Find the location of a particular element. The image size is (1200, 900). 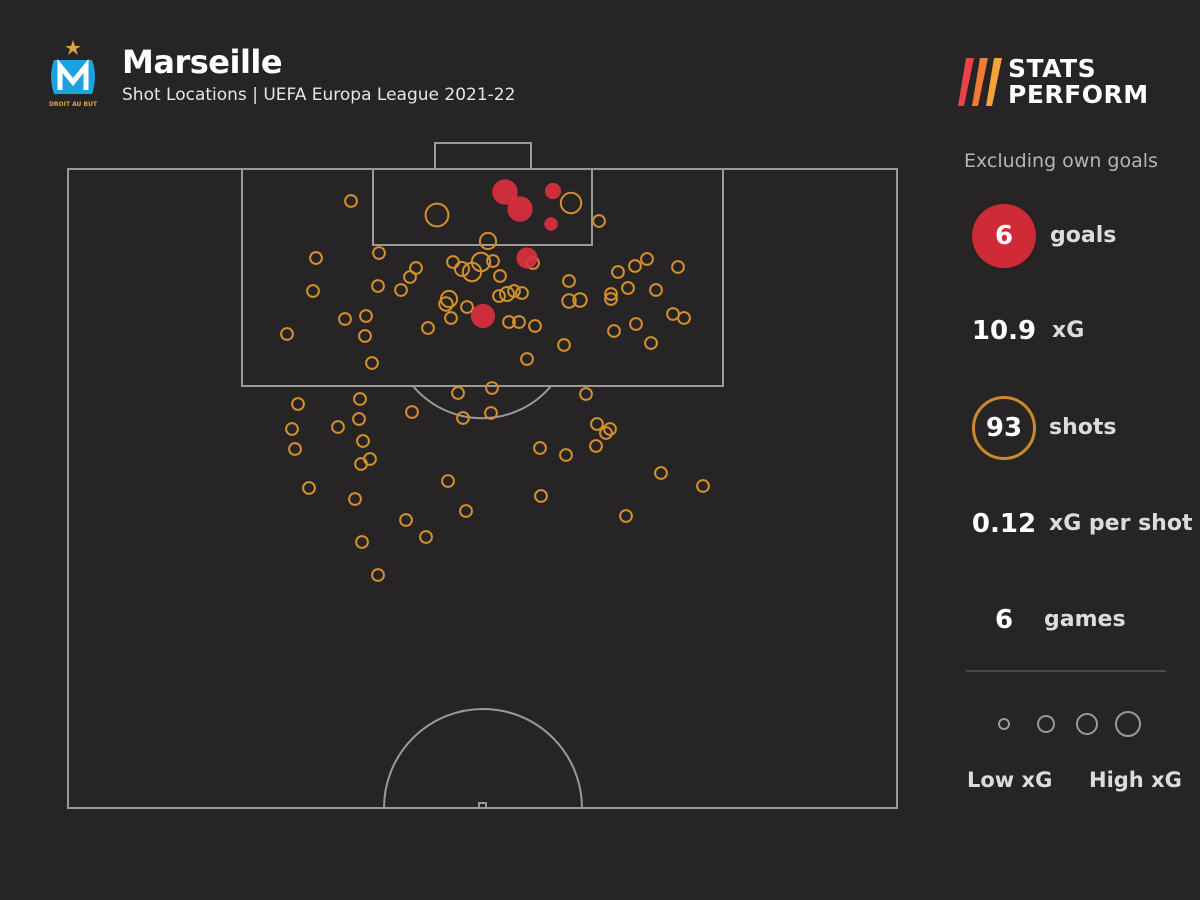

goals-stat-circle: 6 is located at coordinates (1004, 236).